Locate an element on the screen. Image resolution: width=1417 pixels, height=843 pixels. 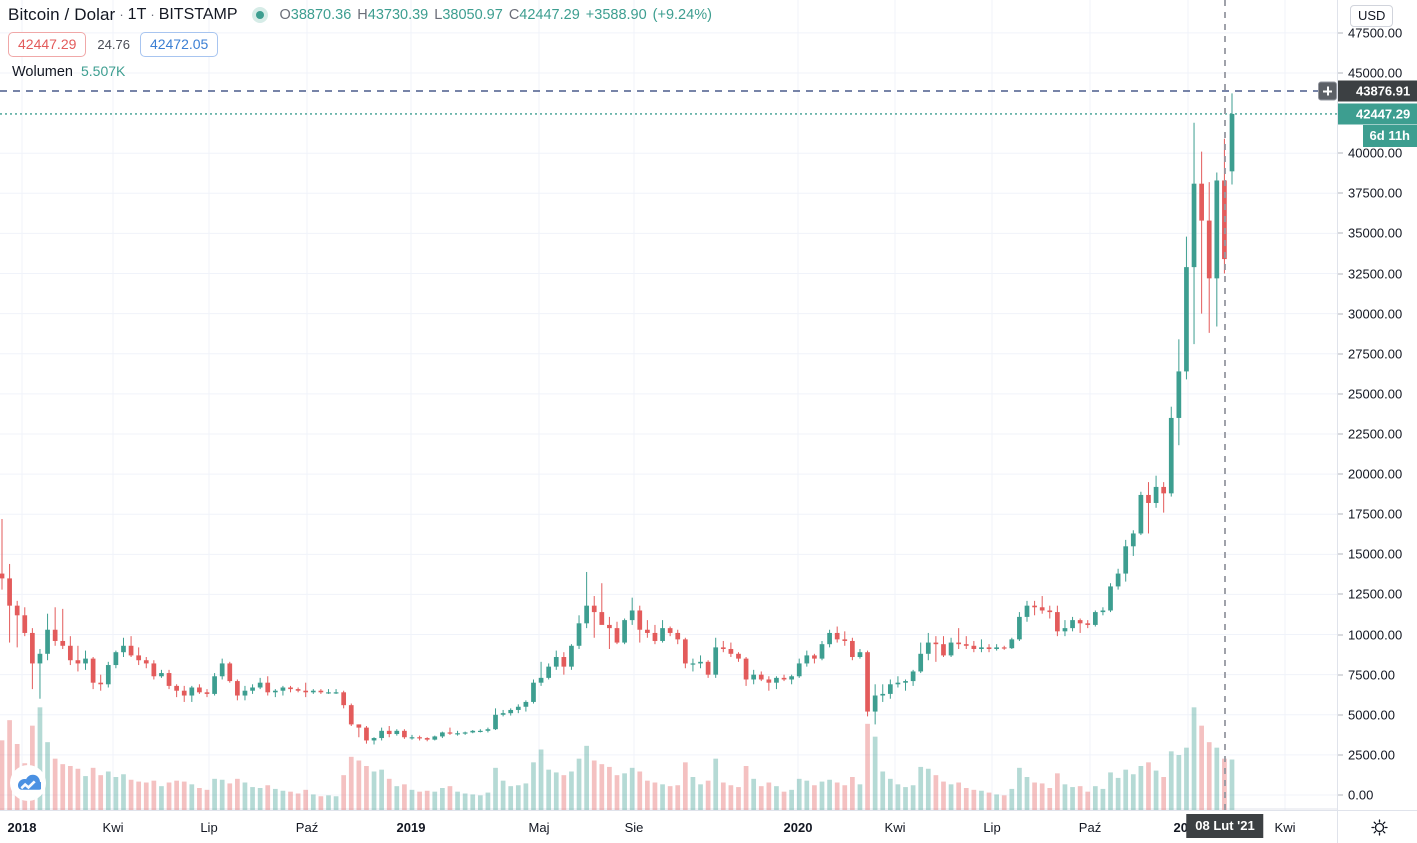
price-tick-label: 25000.00 is located at coordinates (1375, 394).